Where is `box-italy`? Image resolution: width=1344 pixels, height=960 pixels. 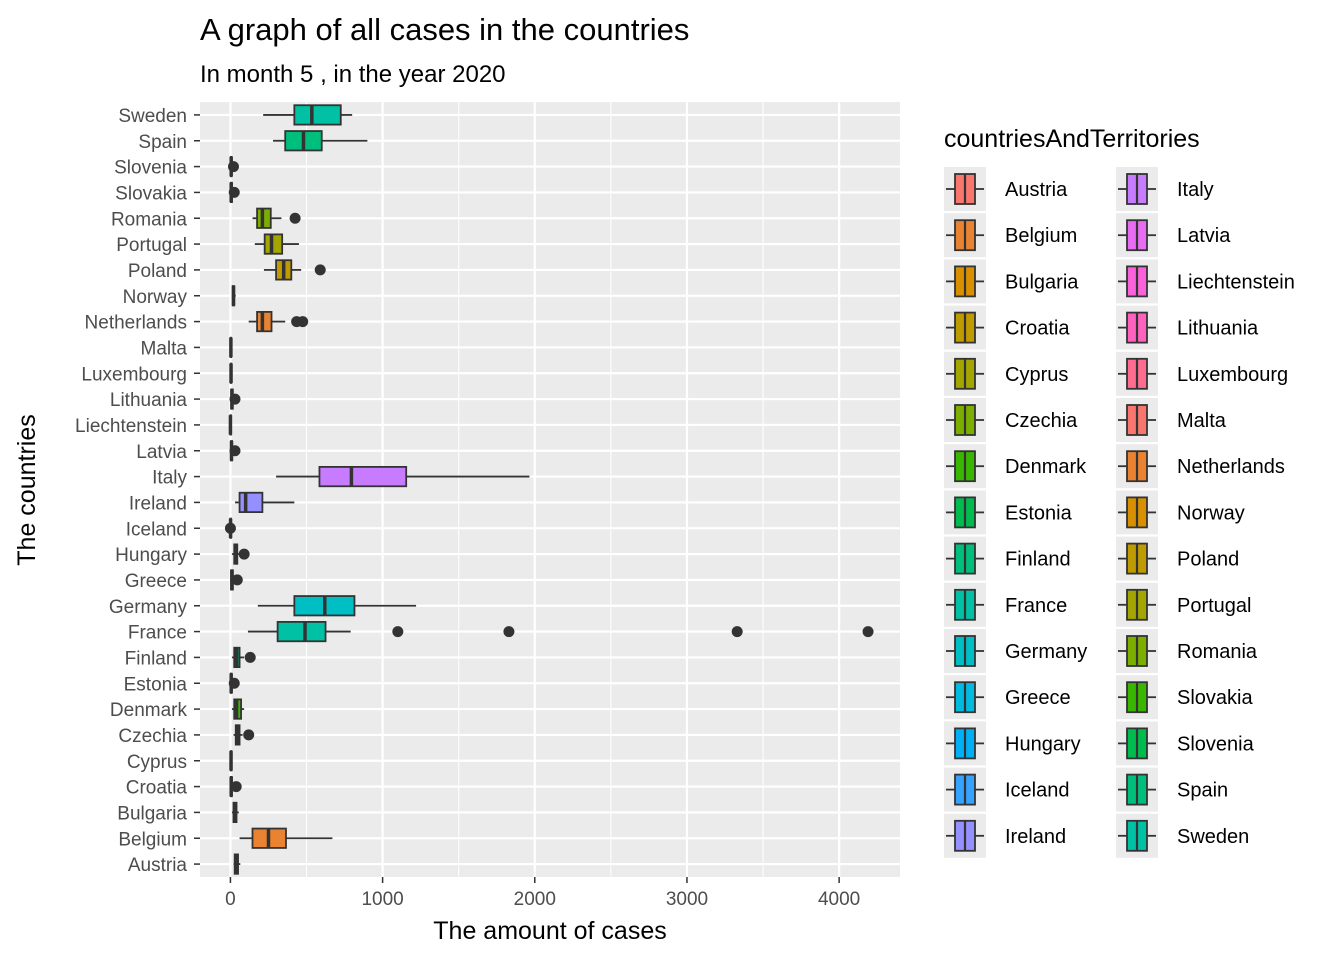
box-italy is located at coordinates (403, 476).